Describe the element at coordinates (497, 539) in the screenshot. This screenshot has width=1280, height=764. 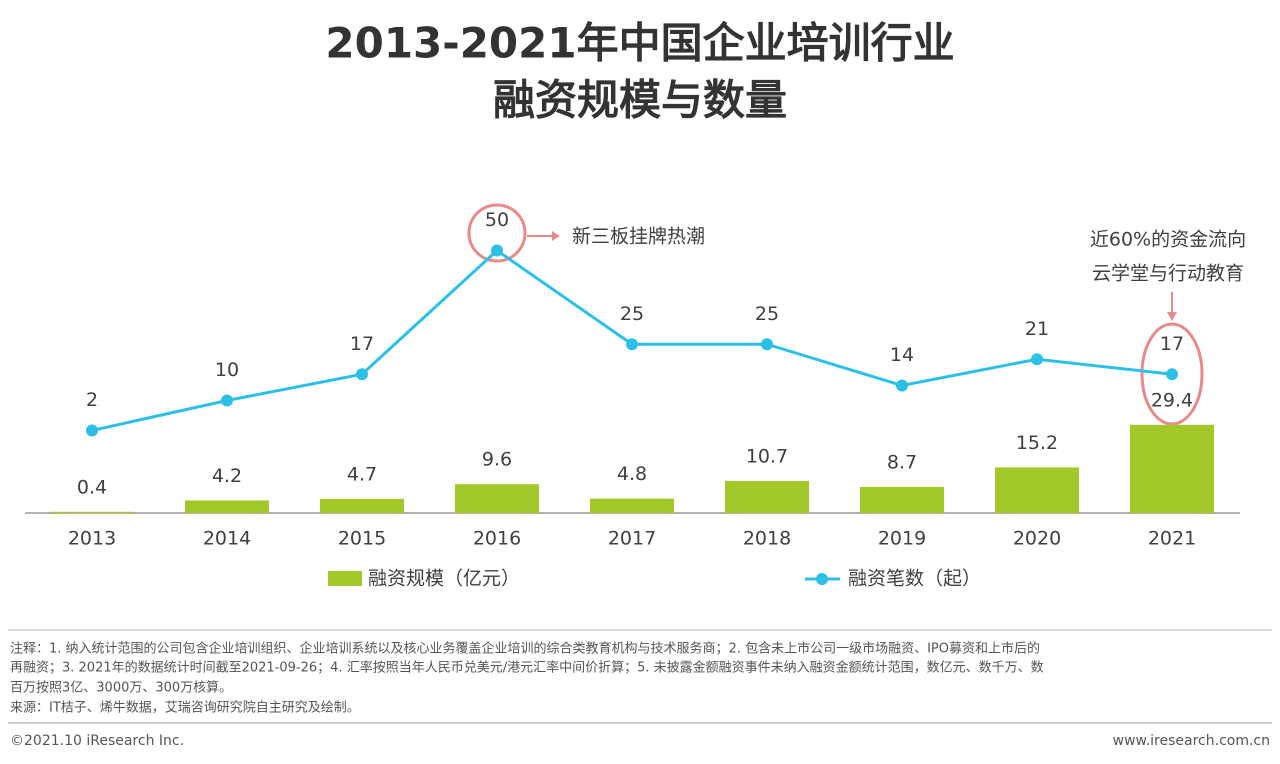
I see `x-tick-label: 2016` at that location.